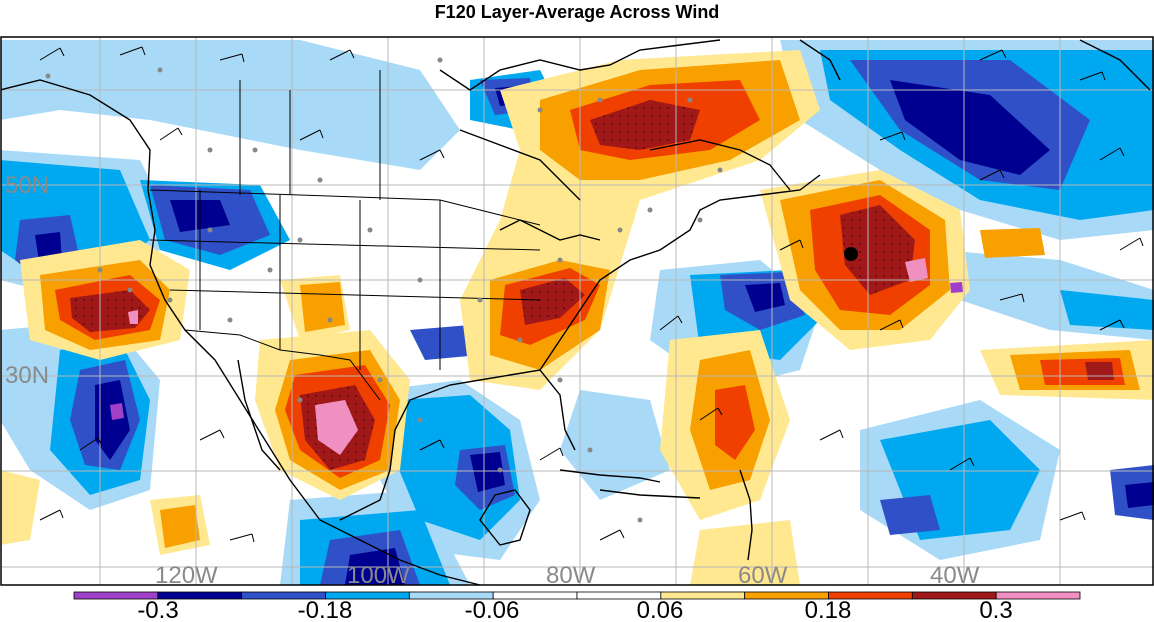  Describe the element at coordinates (378, 575) in the screenshot. I see `lon-label-100w: 100W` at that location.